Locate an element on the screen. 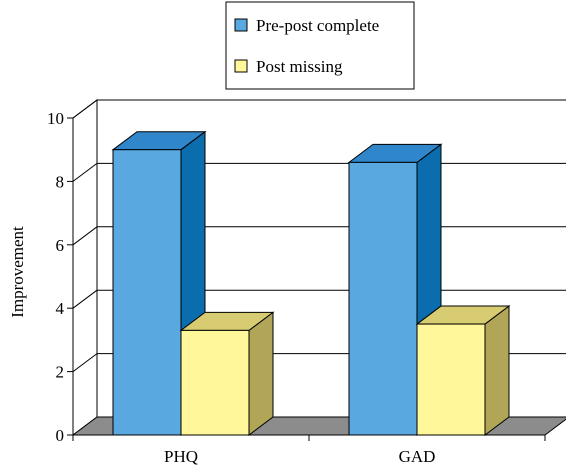 This screenshot has height=470, width=566. y-tick-label: 2 is located at coordinates (60, 372).